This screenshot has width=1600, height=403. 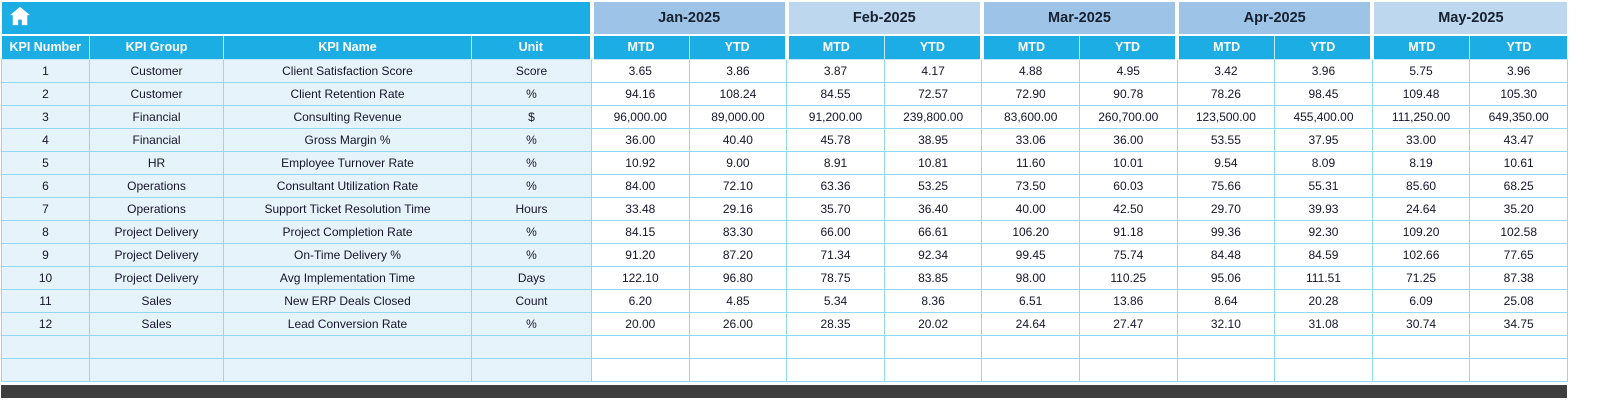 I want to click on unit-cell: $, so click(x=531, y=116).